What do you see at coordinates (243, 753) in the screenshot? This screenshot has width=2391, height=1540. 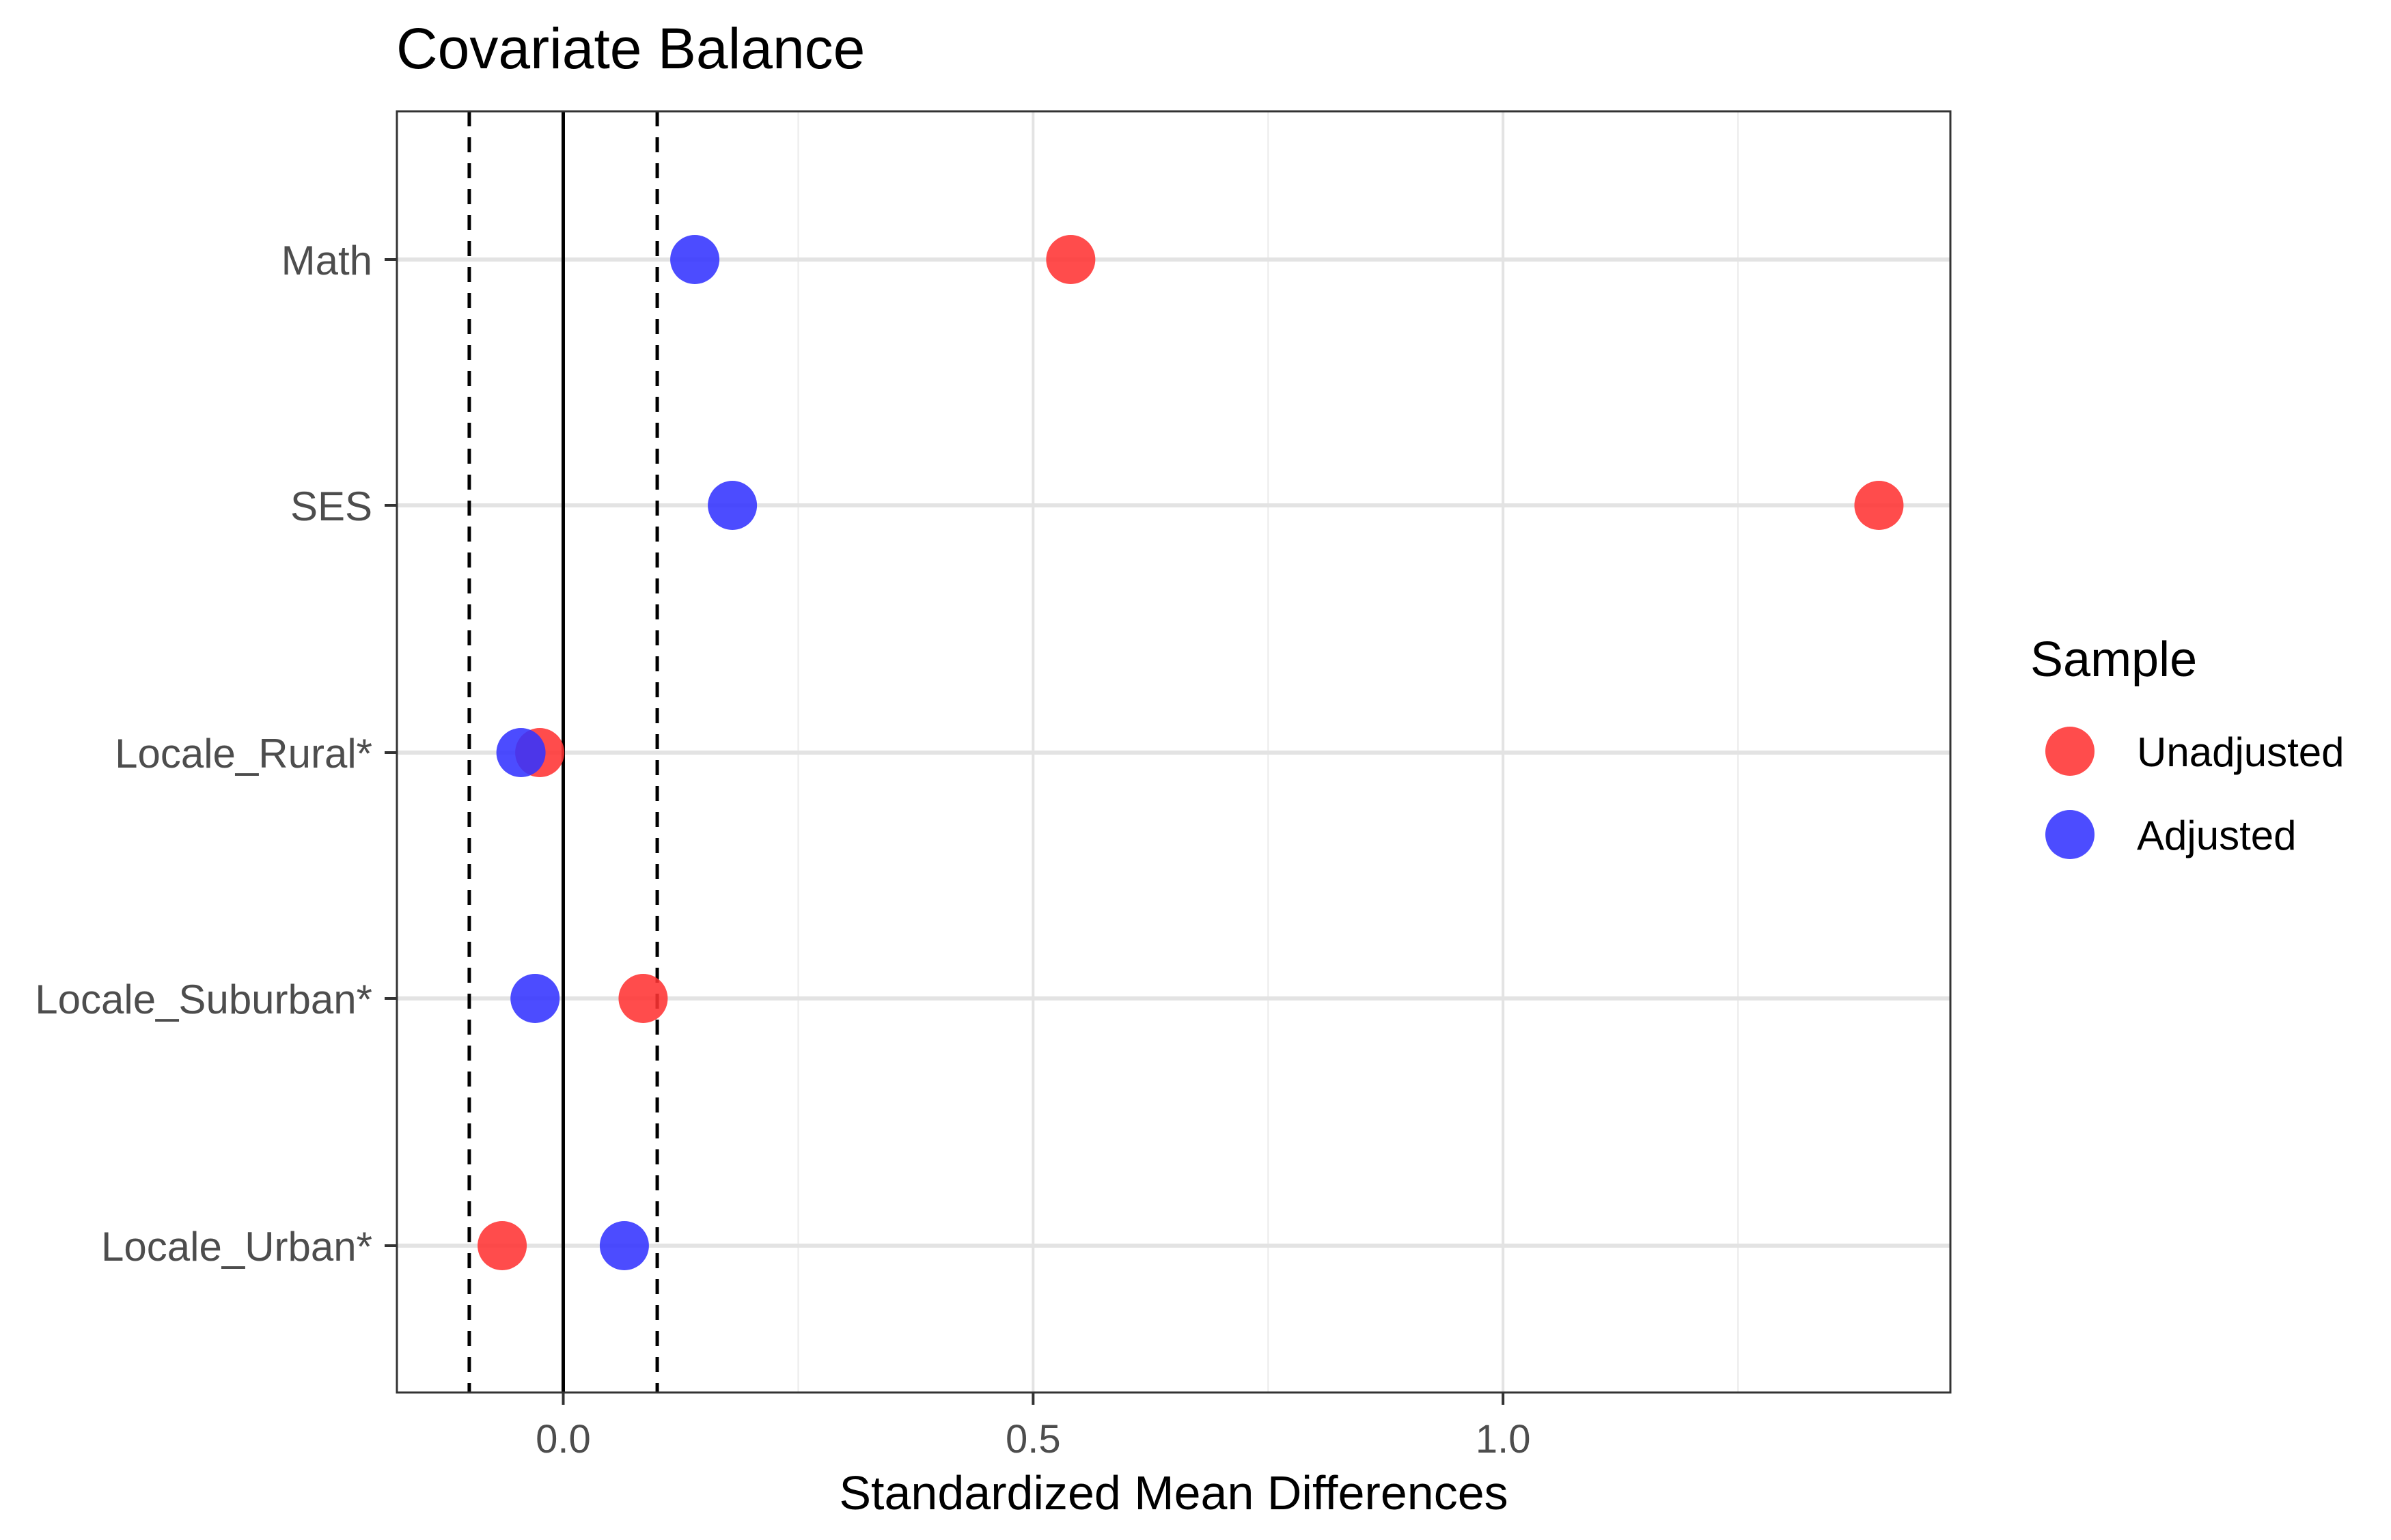 I see `y-tick-label: Locale_Rural*` at bounding box center [243, 753].